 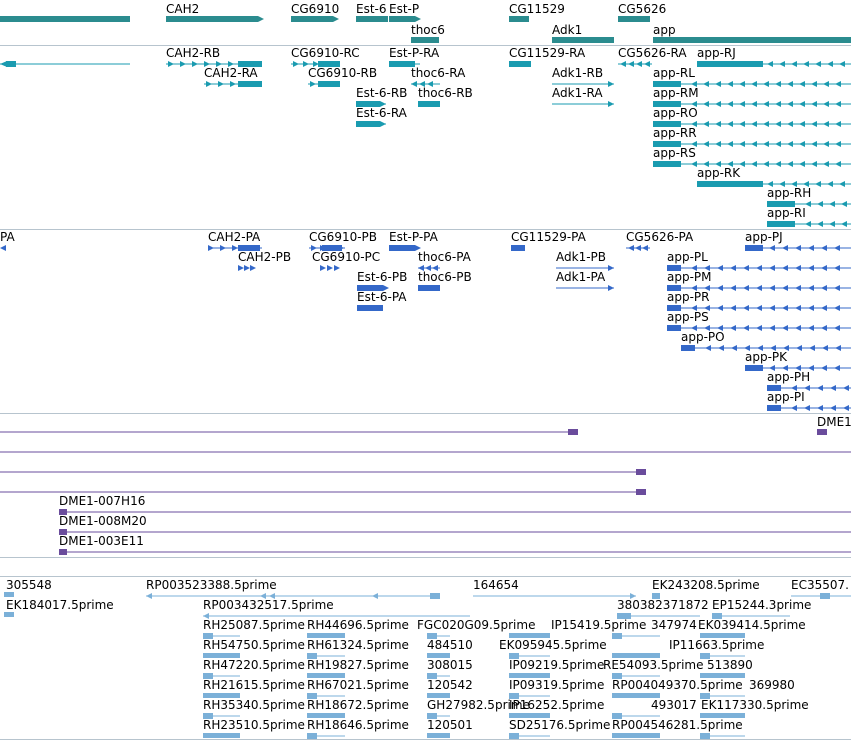 I want to click on transcript-label: app-RH, so click(x=789, y=193).